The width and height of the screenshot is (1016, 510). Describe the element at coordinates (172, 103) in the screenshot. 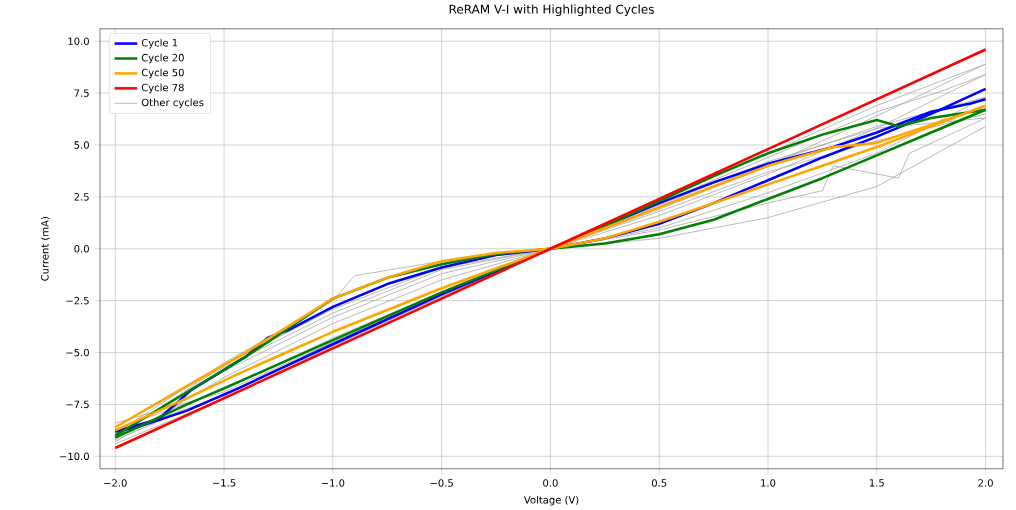

I see `legend-label: Other cycles` at that location.